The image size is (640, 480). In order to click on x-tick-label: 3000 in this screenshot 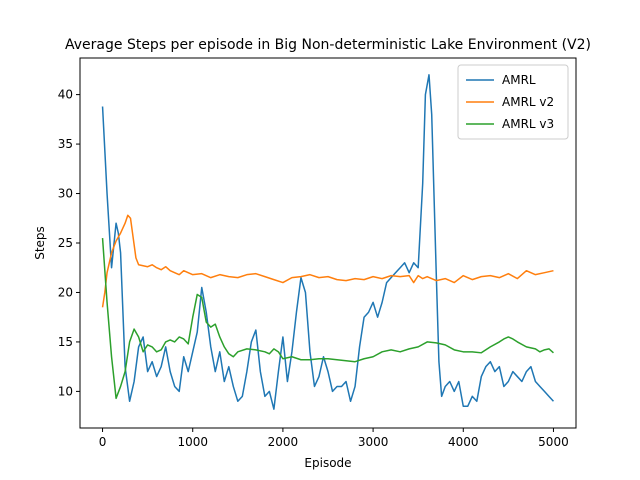, I will do `click(373, 442)`.